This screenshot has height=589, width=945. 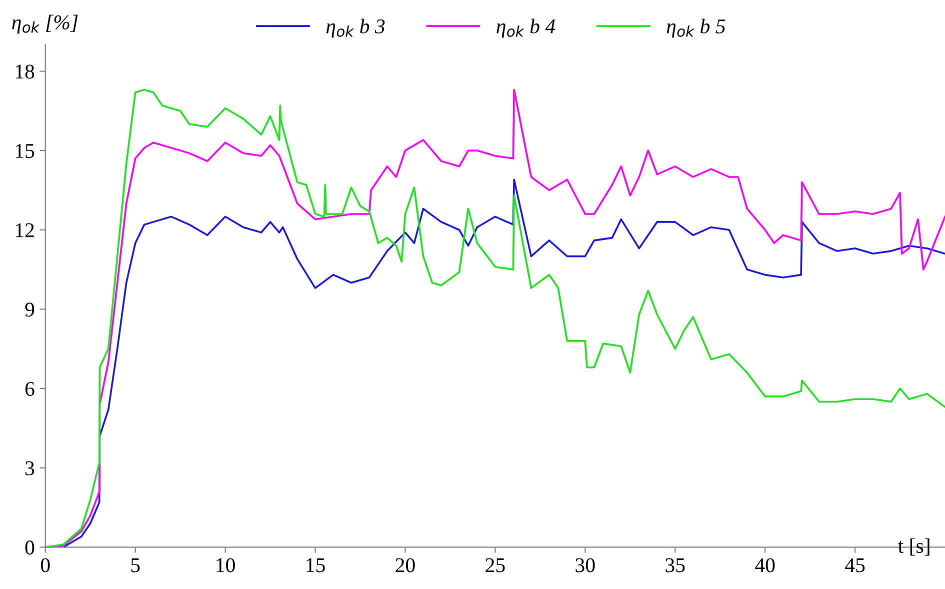 I want to click on x-tick-label: 40, so click(x=765, y=565).